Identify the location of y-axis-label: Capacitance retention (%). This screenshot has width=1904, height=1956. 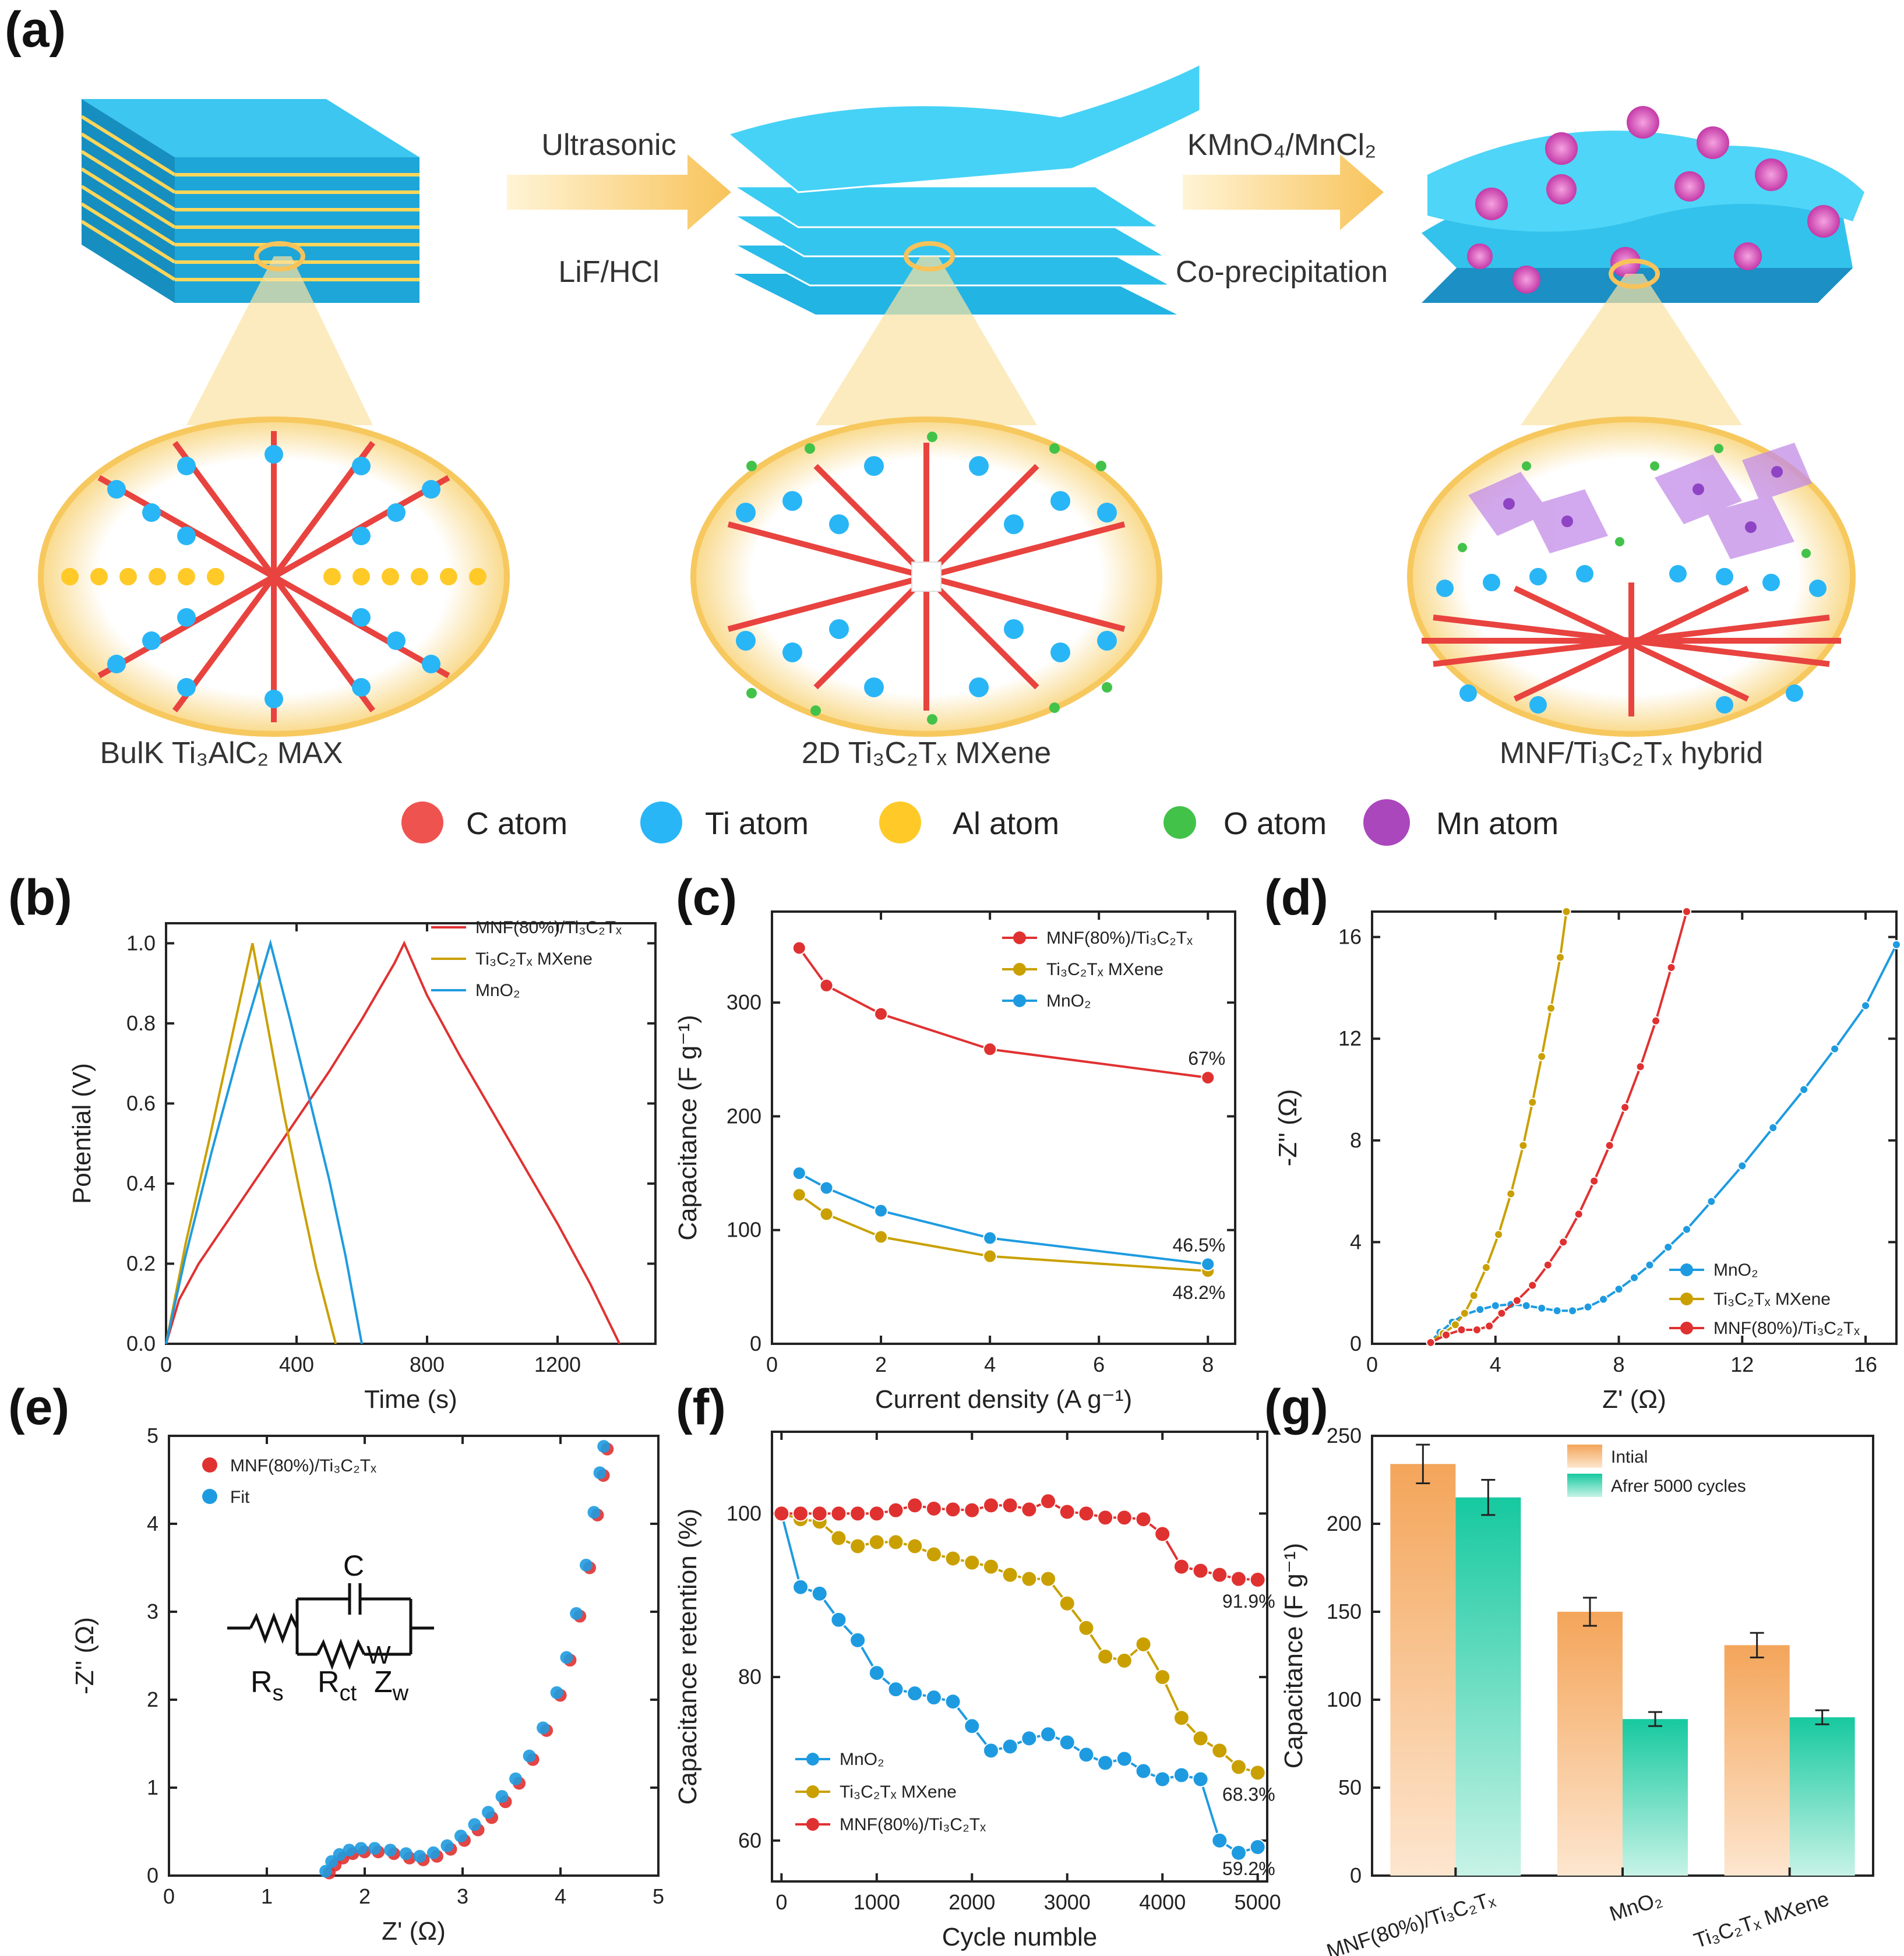
(688, 1657).